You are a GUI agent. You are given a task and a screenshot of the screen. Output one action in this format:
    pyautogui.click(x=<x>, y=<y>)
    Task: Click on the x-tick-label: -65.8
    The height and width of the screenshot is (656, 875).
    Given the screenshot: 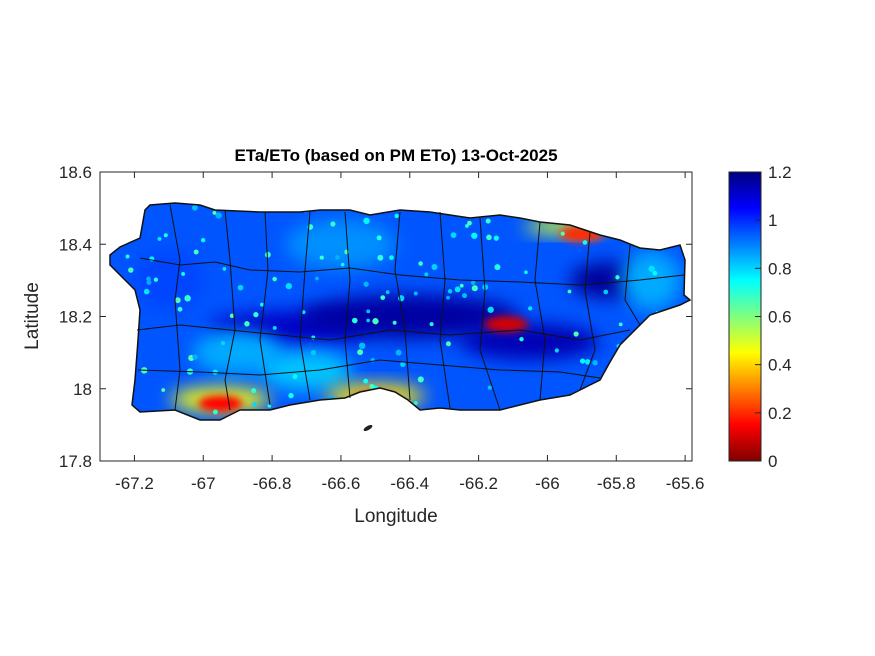 What is the action you would take?
    pyautogui.click(x=616, y=483)
    